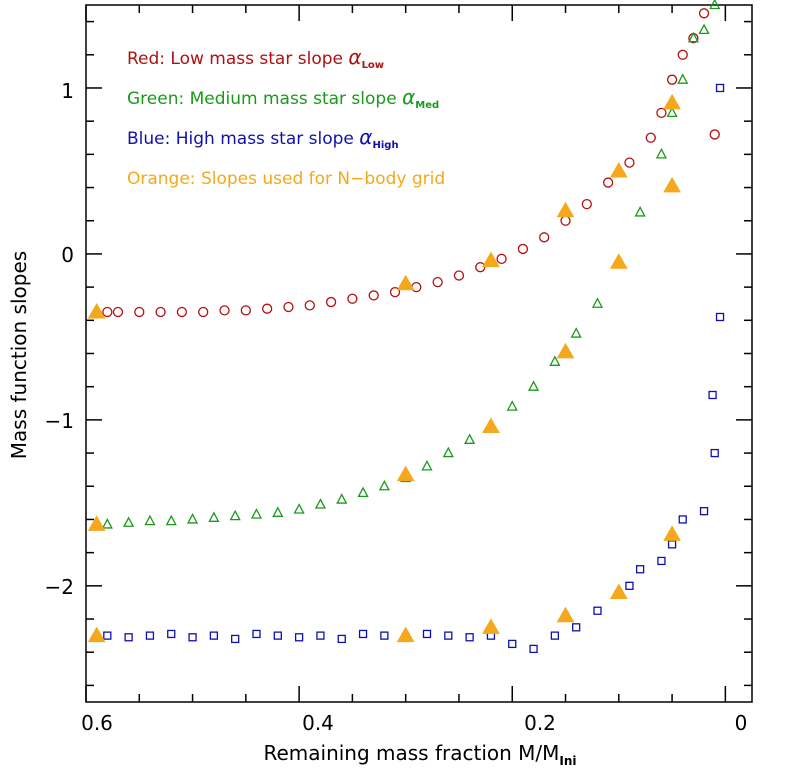 The height and width of the screenshot is (775, 789). Describe the element at coordinates (243, 139) in the screenshot. I see `legend-text: Blue: High mass star slope` at that location.